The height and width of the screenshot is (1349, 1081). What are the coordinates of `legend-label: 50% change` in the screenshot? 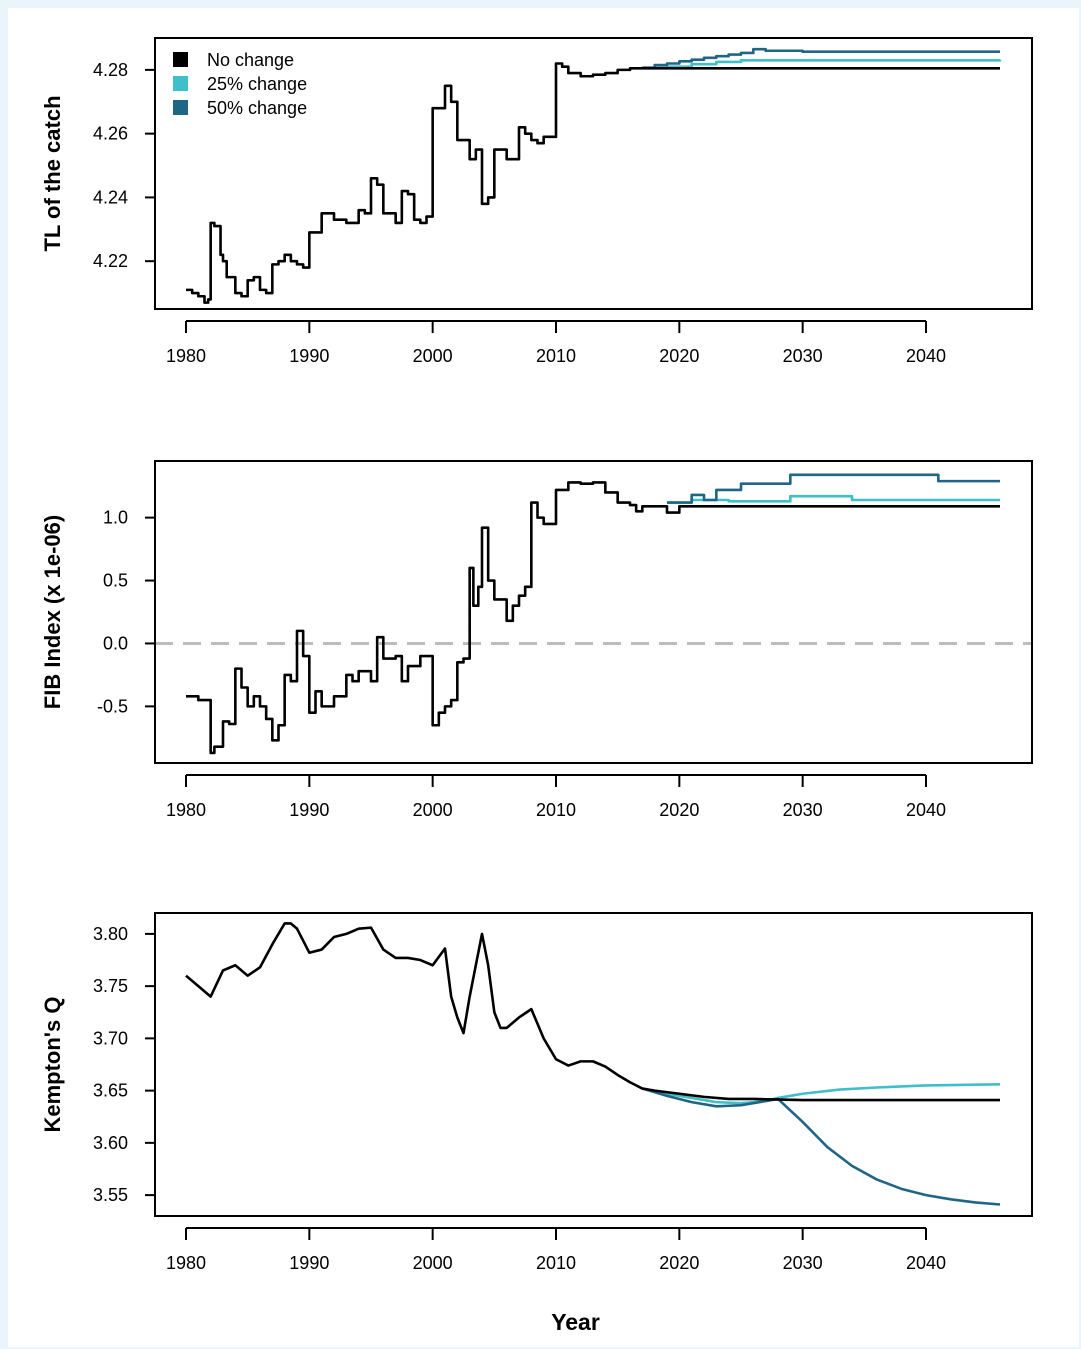 It's located at (257, 108).